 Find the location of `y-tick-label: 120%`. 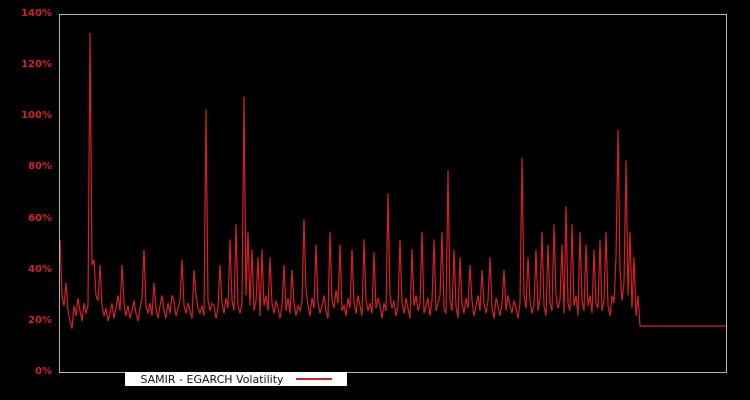

y-tick-label: 120% is located at coordinates (36, 65).